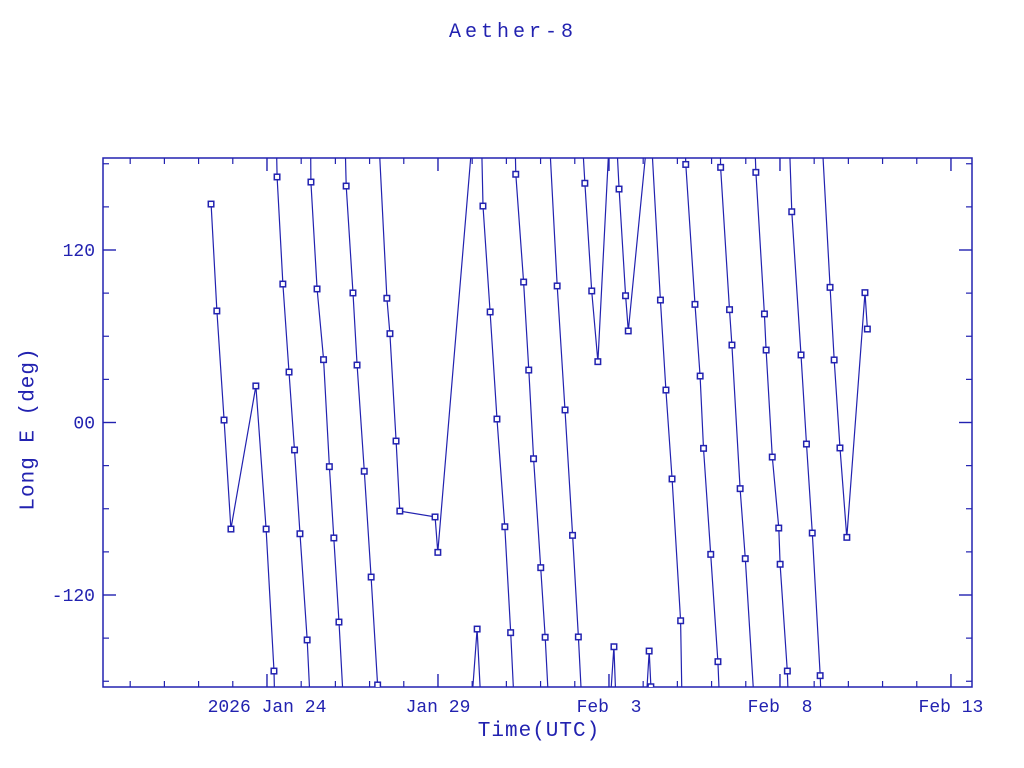 The image size is (1024, 768). What do you see at coordinates (73, 597) in the screenshot?
I see `y-axis-tick-label: -120` at bounding box center [73, 597].